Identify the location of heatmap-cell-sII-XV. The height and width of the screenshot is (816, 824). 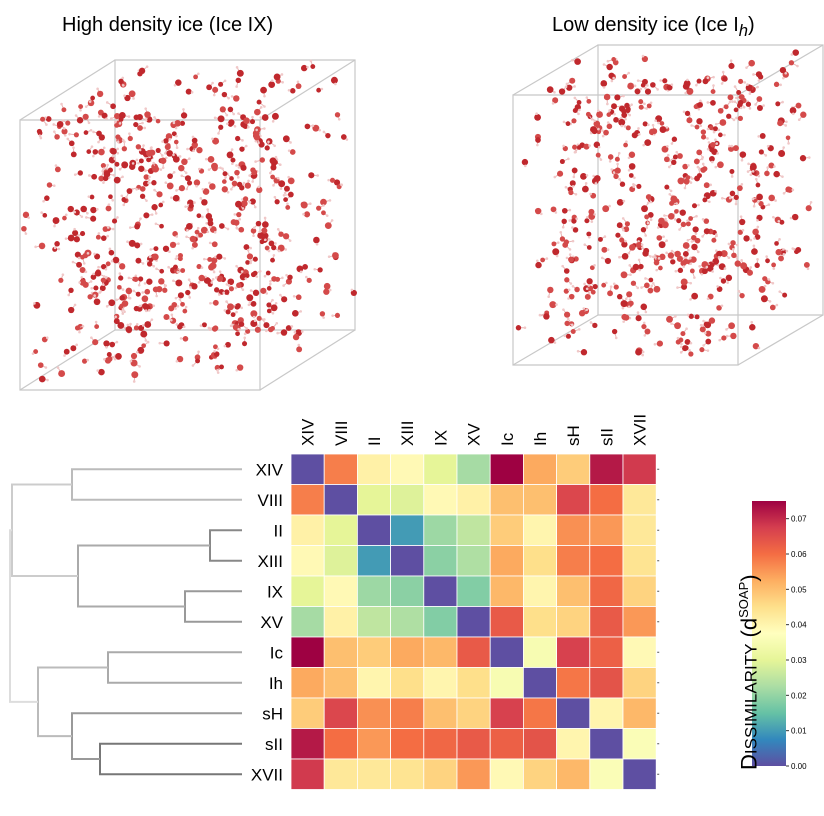
(473, 744).